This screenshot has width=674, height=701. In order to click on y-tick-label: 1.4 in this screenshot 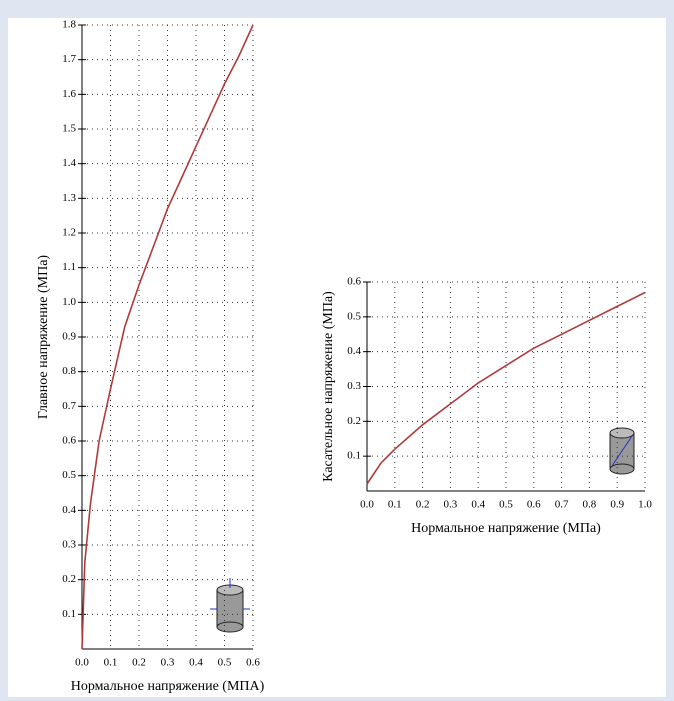, I will do `click(69, 163)`.